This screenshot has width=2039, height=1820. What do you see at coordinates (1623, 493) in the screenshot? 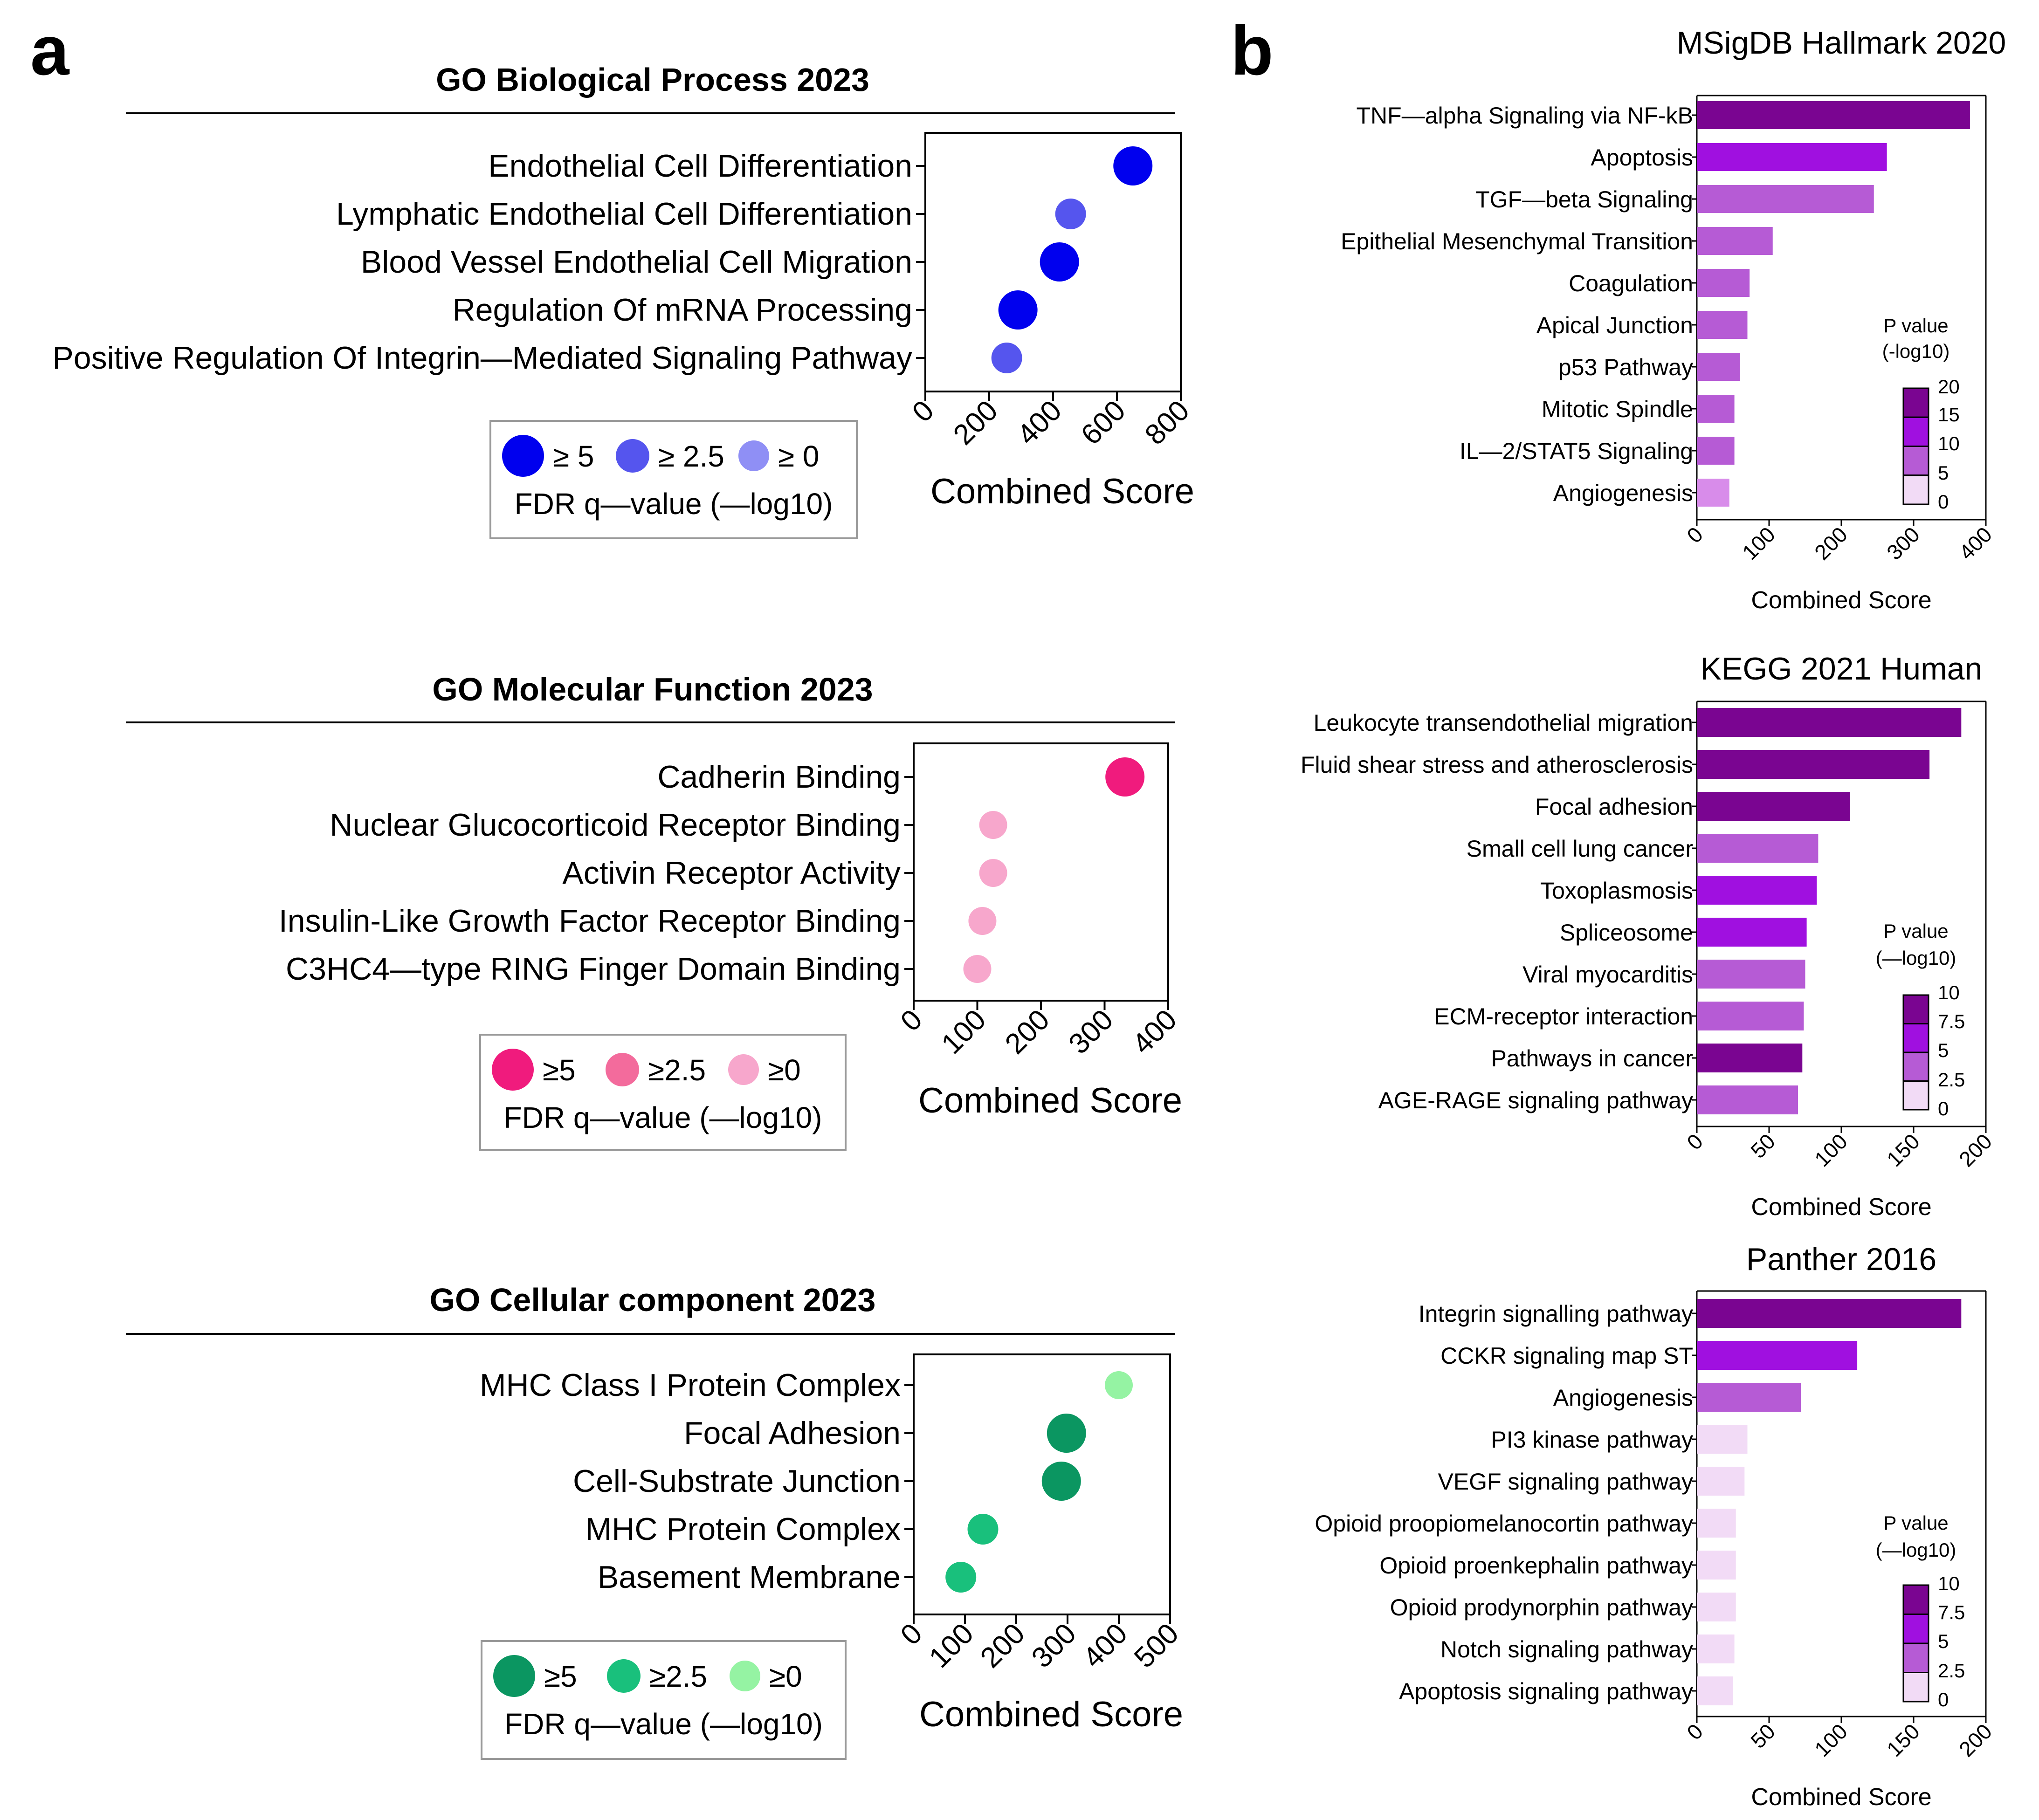
I see `msigdb-category-label: Angiogenesis` at bounding box center [1623, 493].